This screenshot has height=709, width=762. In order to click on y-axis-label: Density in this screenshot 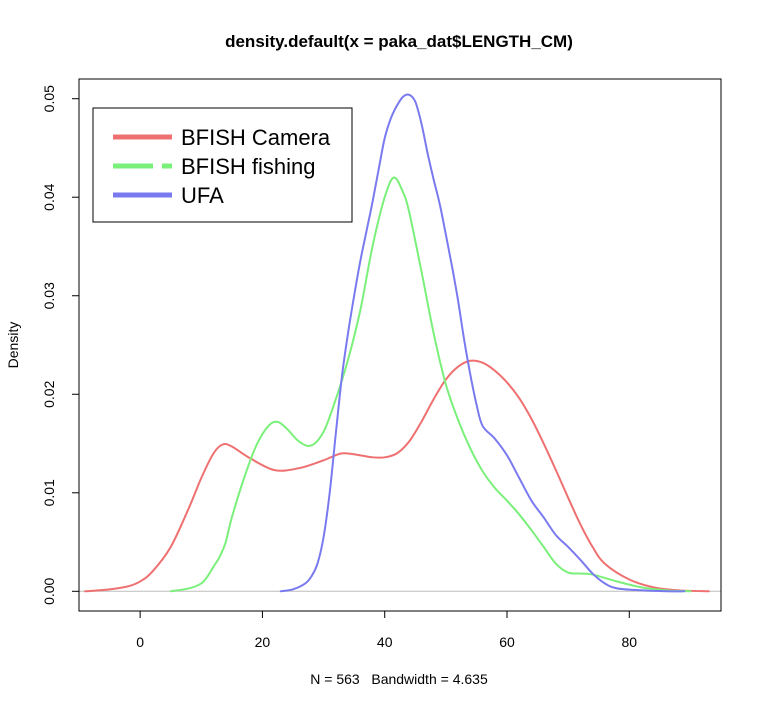, I will do `click(13, 345)`.